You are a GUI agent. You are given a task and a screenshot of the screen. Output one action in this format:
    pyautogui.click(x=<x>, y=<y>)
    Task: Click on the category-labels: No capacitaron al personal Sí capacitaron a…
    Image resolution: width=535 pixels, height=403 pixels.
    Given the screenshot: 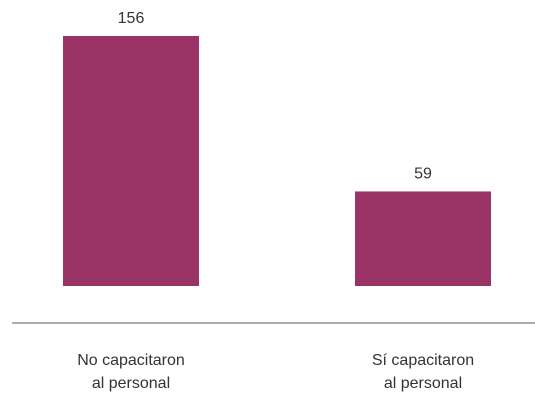 What is the action you would take?
    pyautogui.click(x=275, y=372)
    